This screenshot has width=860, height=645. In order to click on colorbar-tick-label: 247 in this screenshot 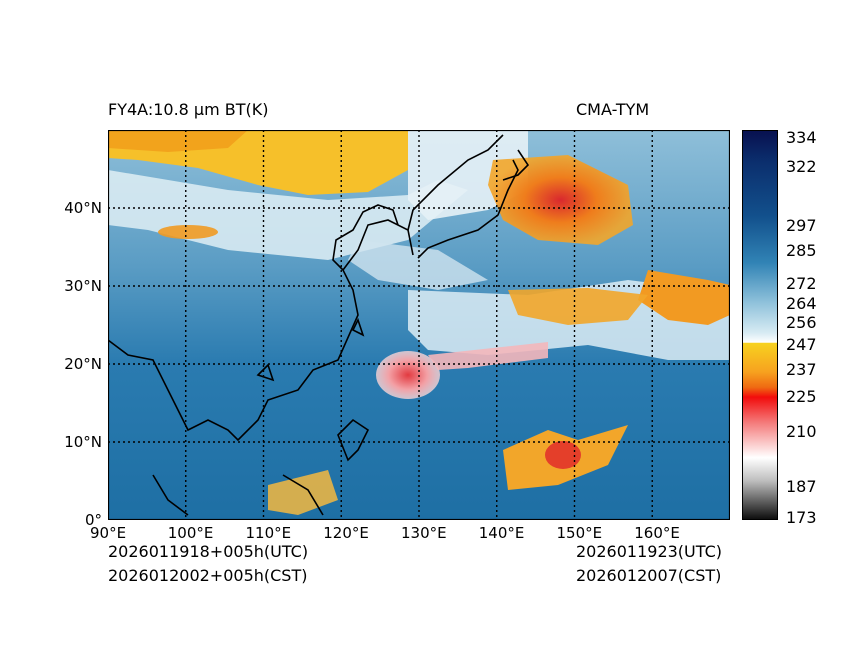, I will do `click(801, 344)`.